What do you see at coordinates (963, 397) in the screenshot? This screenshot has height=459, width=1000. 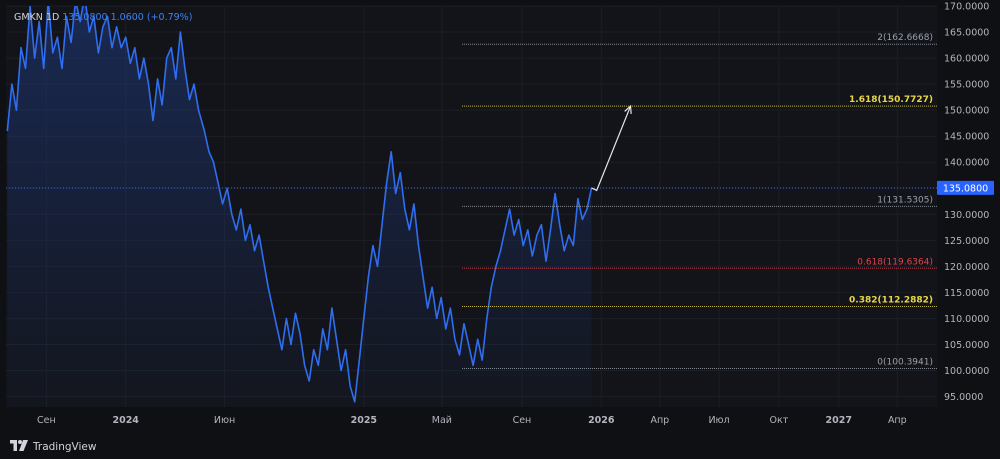 I see `y-tick-label: 95.0000` at bounding box center [963, 397].